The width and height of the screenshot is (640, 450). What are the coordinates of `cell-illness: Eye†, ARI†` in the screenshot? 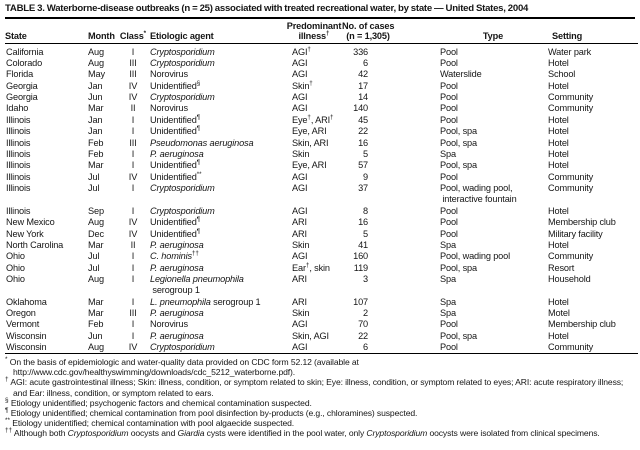 It's located at (313, 119).